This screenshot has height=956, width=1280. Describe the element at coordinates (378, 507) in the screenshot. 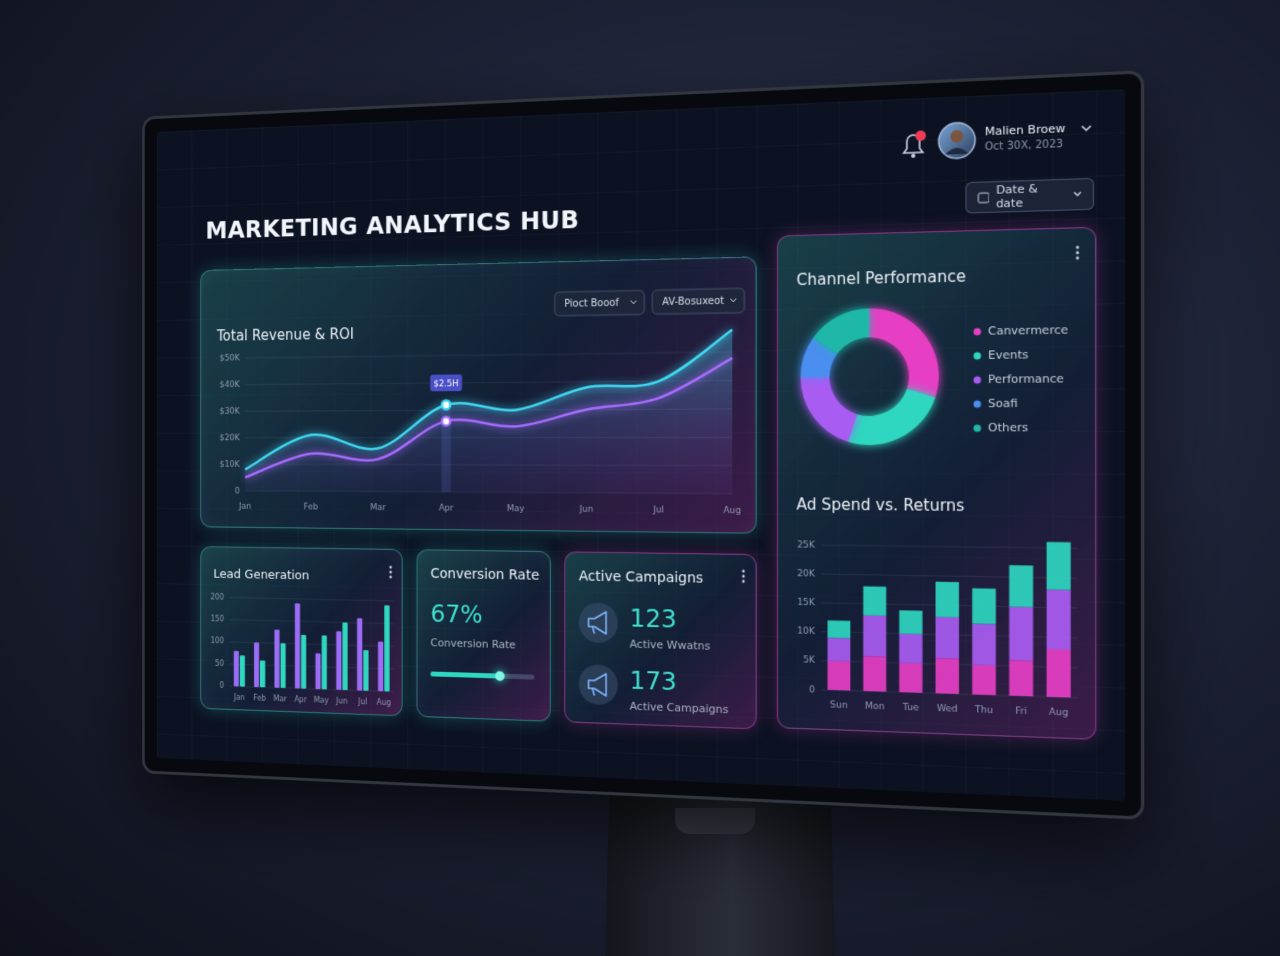

I see `x-tick-label: Mar` at that location.